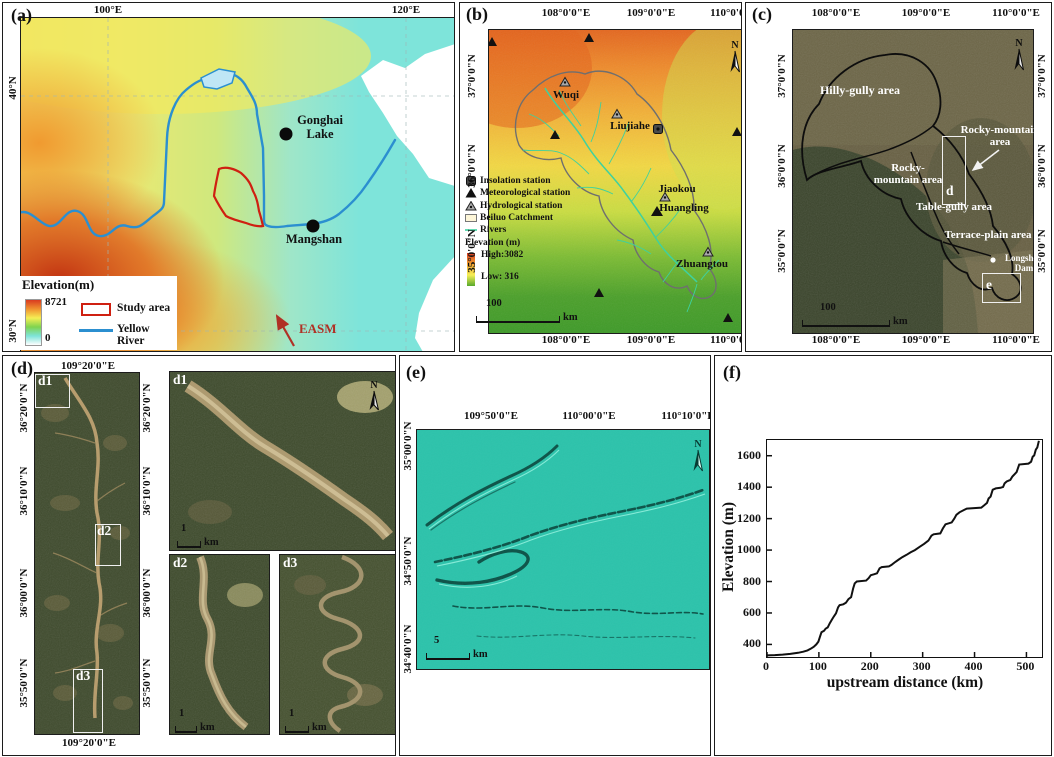  I want to click on x-tick-label: 100, so click(817, 666).